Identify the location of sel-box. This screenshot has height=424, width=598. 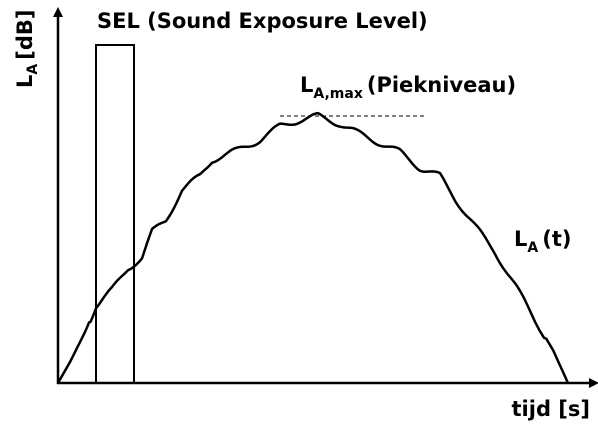
(115, 214).